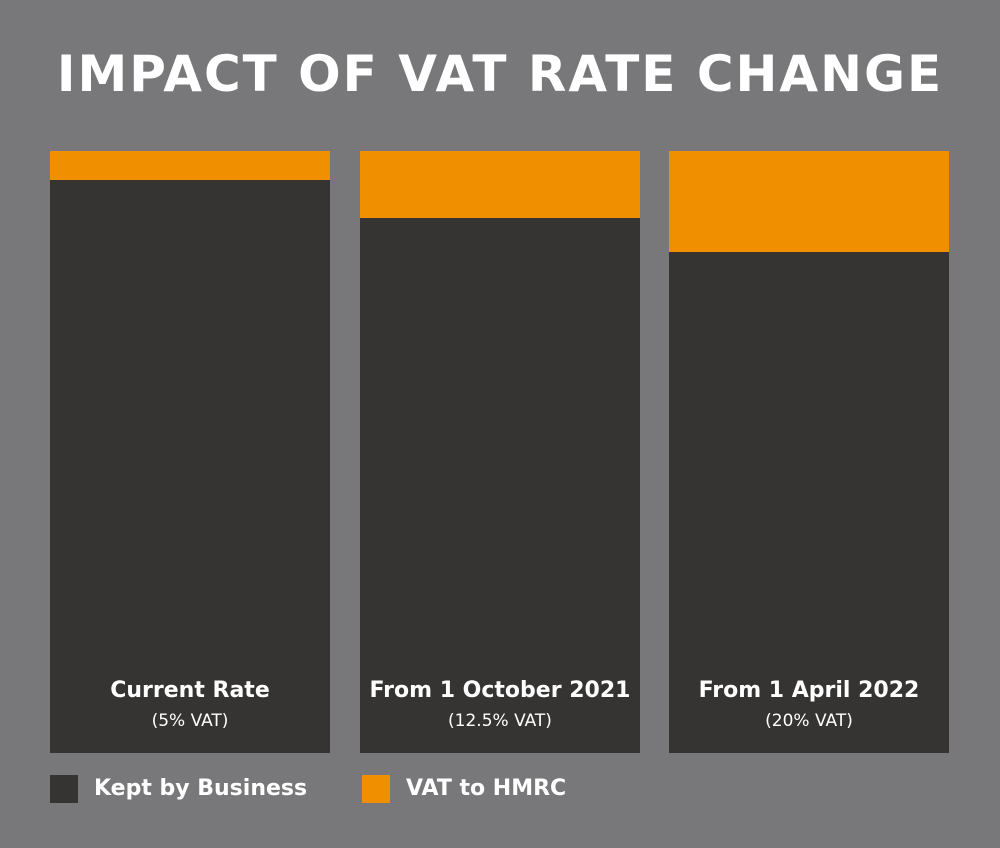 The width and height of the screenshot is (1000, 848). Describe the element at coordinates (809, 201) in the screenshot. I see `vat-segment-from-1-april-2022` at that location.